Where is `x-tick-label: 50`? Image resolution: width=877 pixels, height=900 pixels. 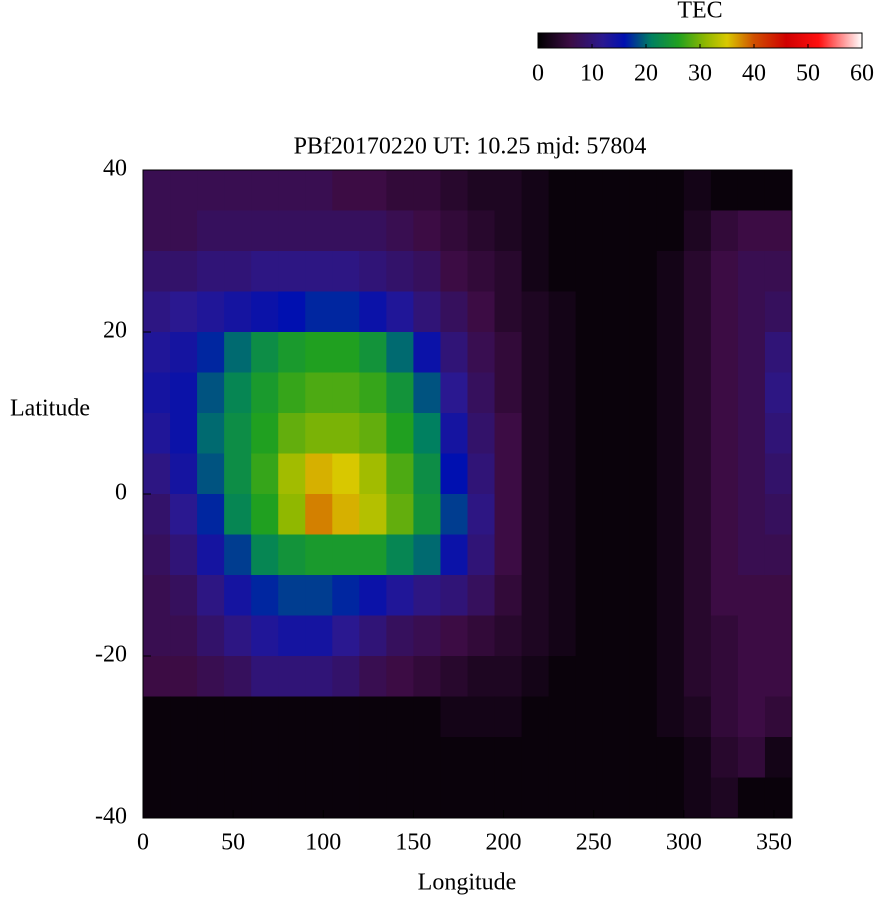
x-tick-label: 50 is located at coordinates (233, 843).